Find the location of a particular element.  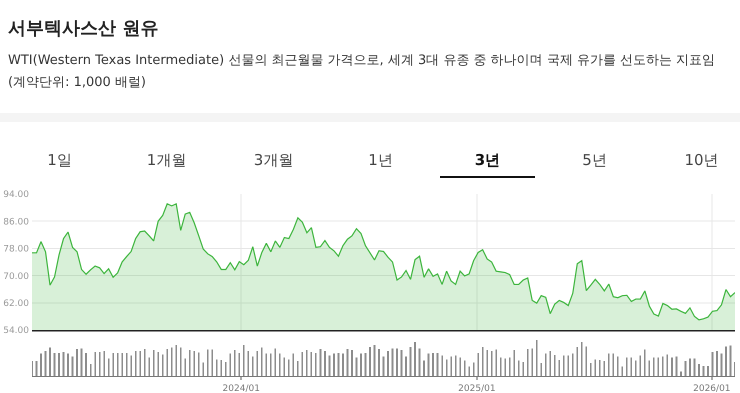

text: 1일 is located at coordinates (59, 160).